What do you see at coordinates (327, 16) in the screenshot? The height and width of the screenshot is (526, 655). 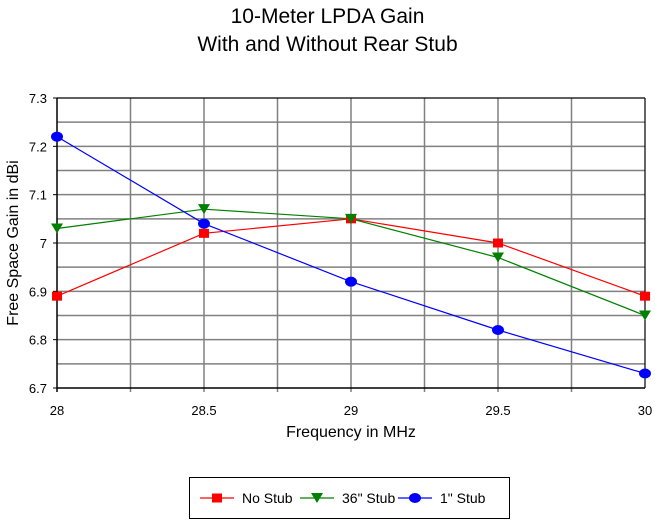 I see `chart-title: 10-Meter LPDA Gain` at bounding box center [327, 16].